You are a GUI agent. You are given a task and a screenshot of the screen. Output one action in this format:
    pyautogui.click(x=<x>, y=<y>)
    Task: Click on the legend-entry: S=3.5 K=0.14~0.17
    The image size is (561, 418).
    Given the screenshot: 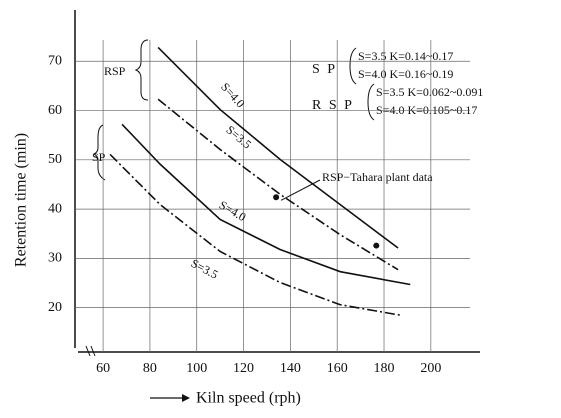 What is the action you would take?
    pyautogui.click(x=405, y=56)
    